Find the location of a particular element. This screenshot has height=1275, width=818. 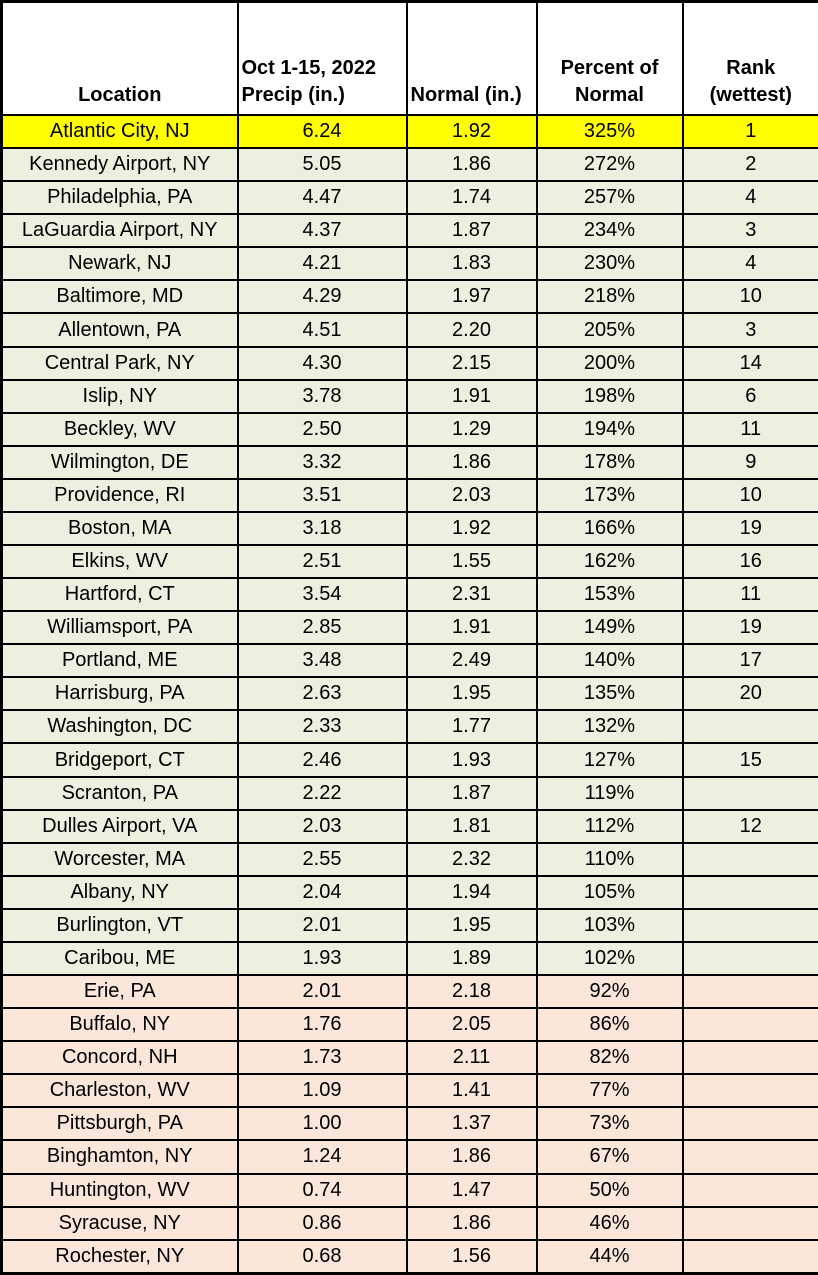

table-row: Washington, DC 2.33 1.77 132% is located at coordinates (409, 727).